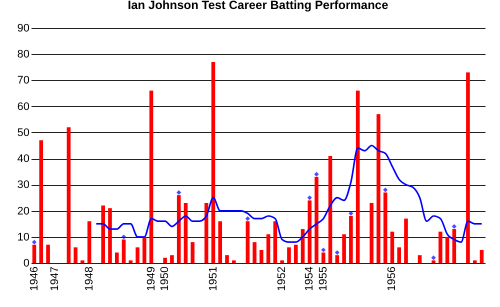 The height and width of the screenshot is (307, 500). Describe the element at coordinates (23, 28) in the screenshot. I see `y-tick-label: 90` at that location.